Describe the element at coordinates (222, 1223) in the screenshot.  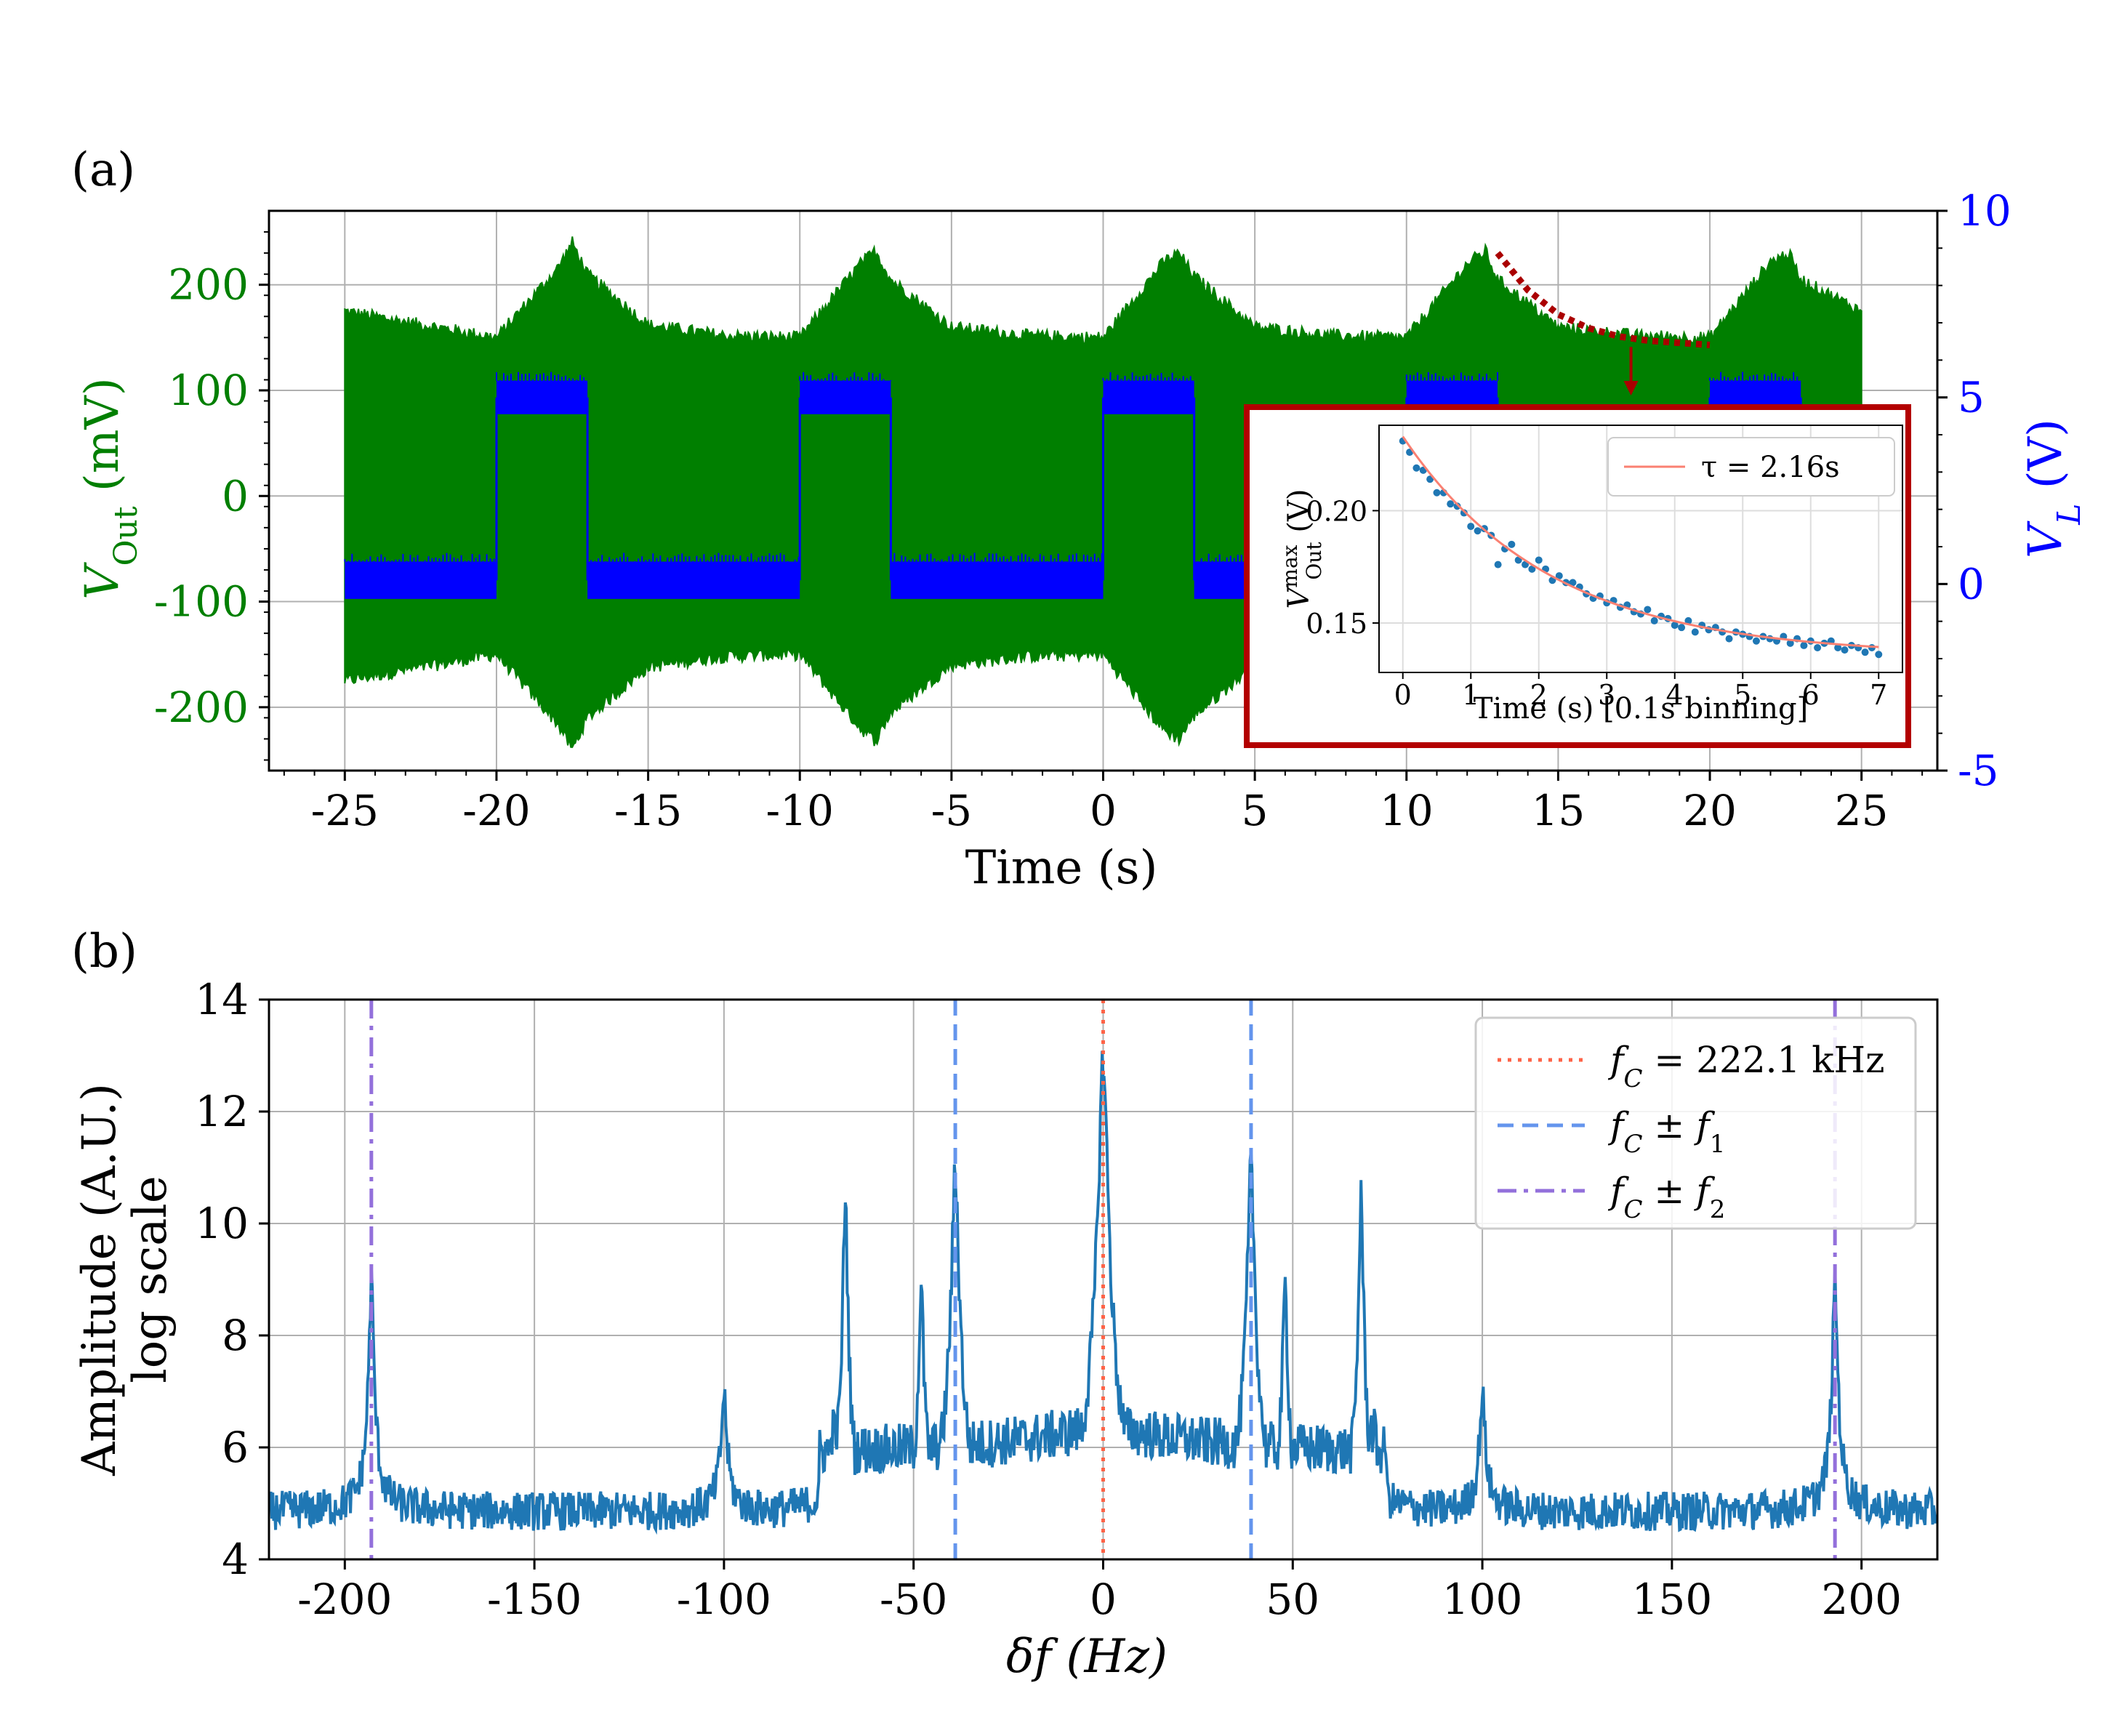
I see `panel-b-y-tick-label: 10` at that location.